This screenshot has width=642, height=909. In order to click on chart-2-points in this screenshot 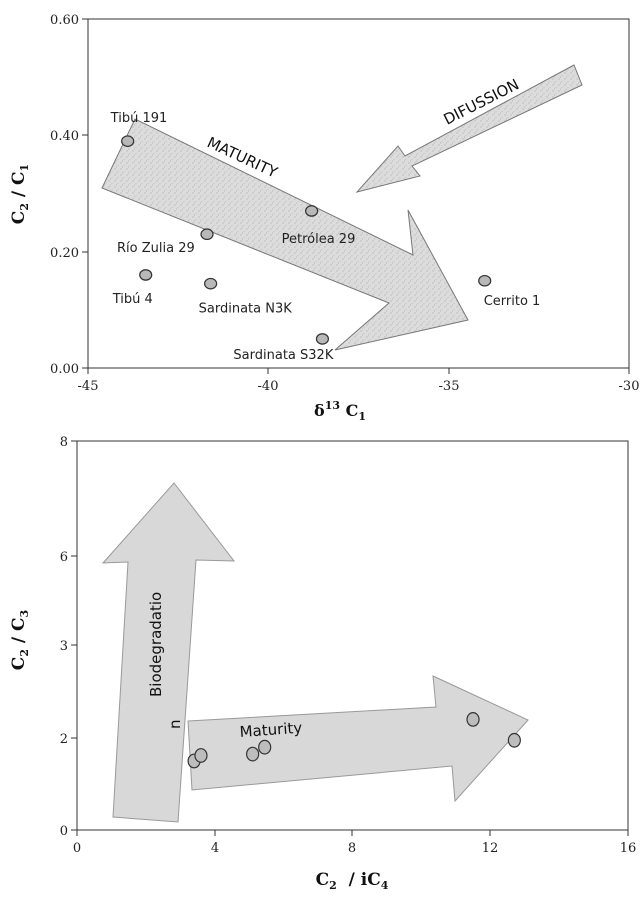, I will do `click(354, 740)`.